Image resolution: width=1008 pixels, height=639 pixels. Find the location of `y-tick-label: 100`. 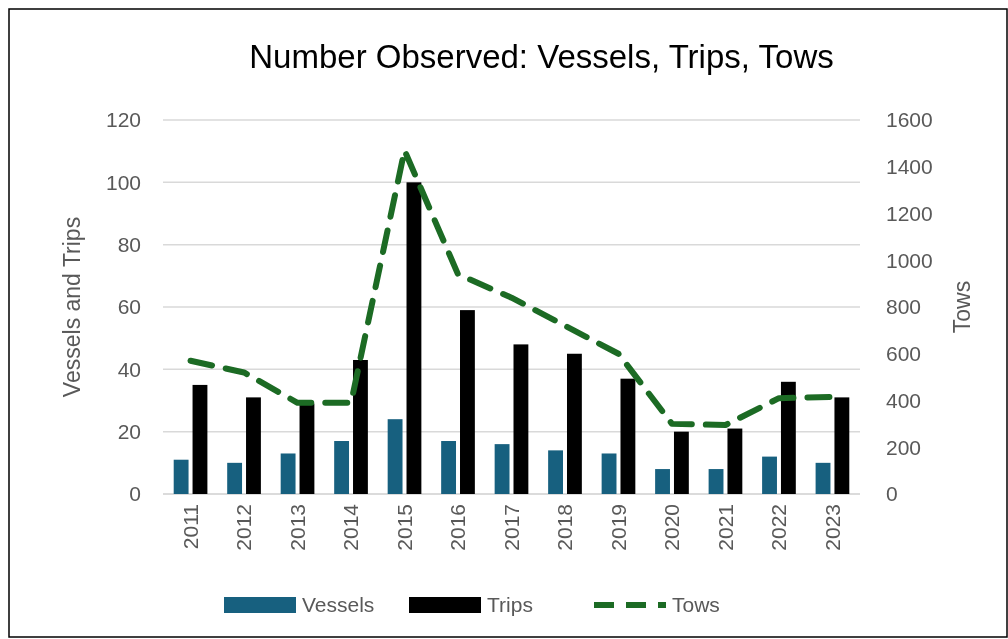

y-tick-label: 100 is located at coordinates (123, 182).